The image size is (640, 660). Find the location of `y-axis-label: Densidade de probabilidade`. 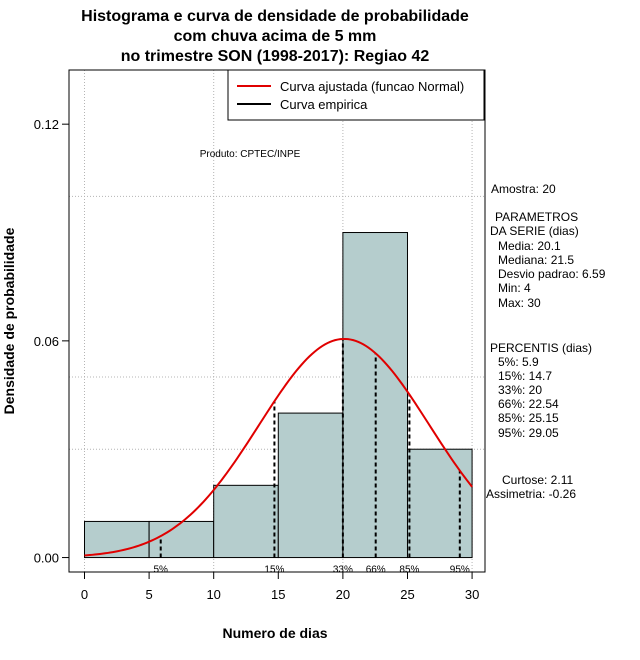

y-axis-label: Densidade de probabilidade is located at coordinates (9, 320).